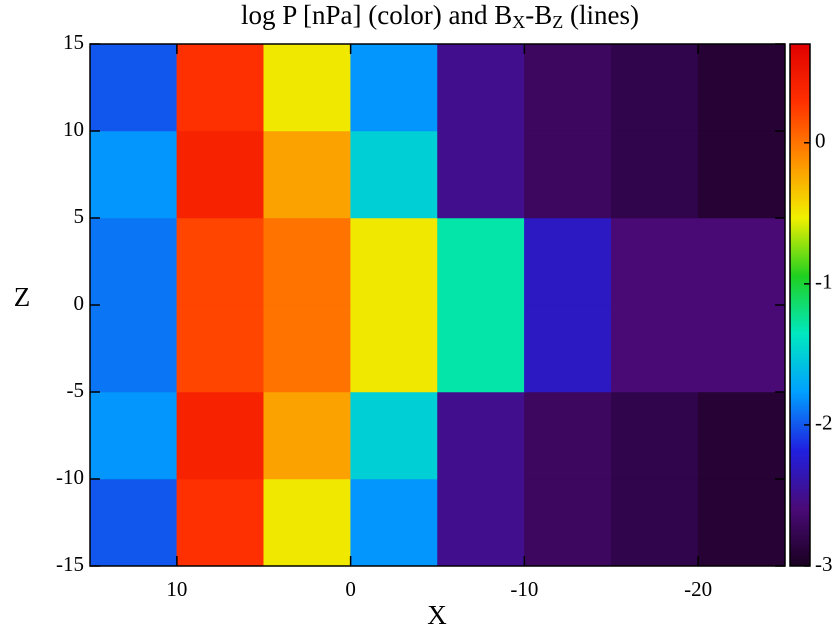  Describe the element at coordinates (524, 589) in the screenshot. I see `x-tick-label: -10` at that location.